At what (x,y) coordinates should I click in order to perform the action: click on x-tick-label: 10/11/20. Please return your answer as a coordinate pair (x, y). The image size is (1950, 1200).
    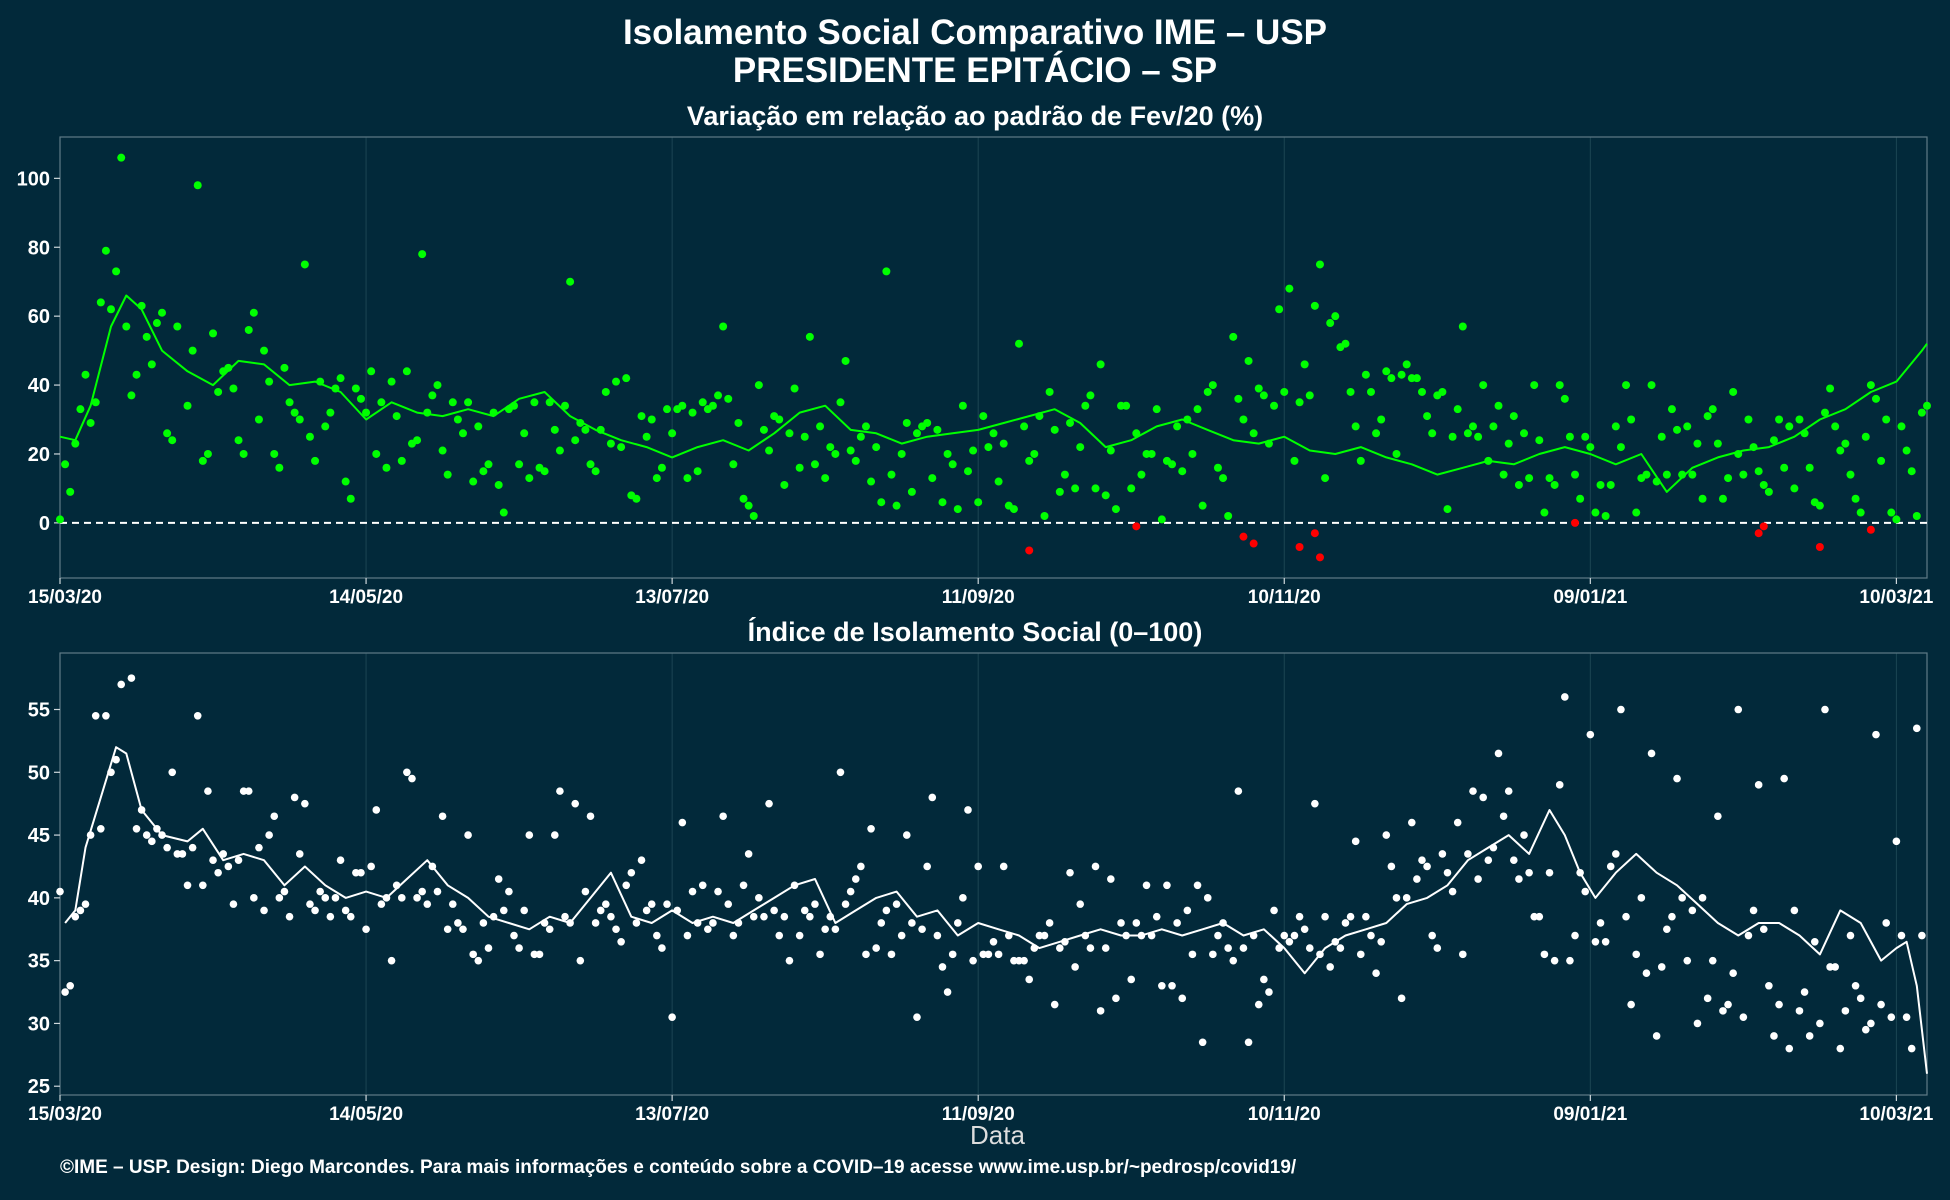
    Looking at the image, I should click on (1284, 597).